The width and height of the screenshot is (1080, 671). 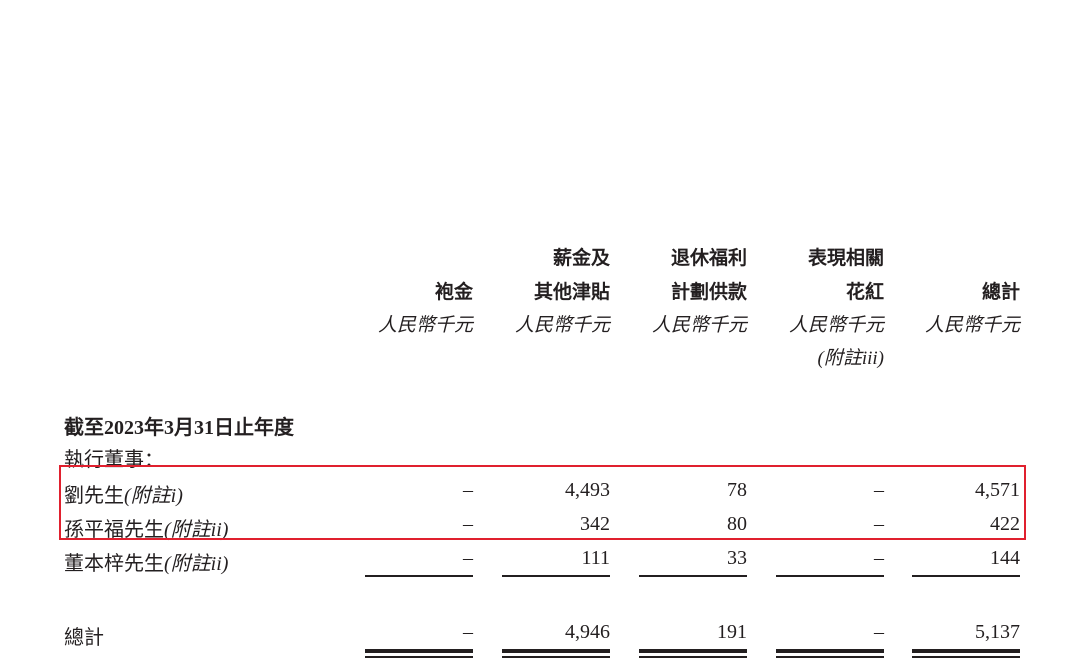 What do you see at coordinates (587, 632) in the screenshot?
I see `total-cell: 4,946` at bounding box center [587, 632].